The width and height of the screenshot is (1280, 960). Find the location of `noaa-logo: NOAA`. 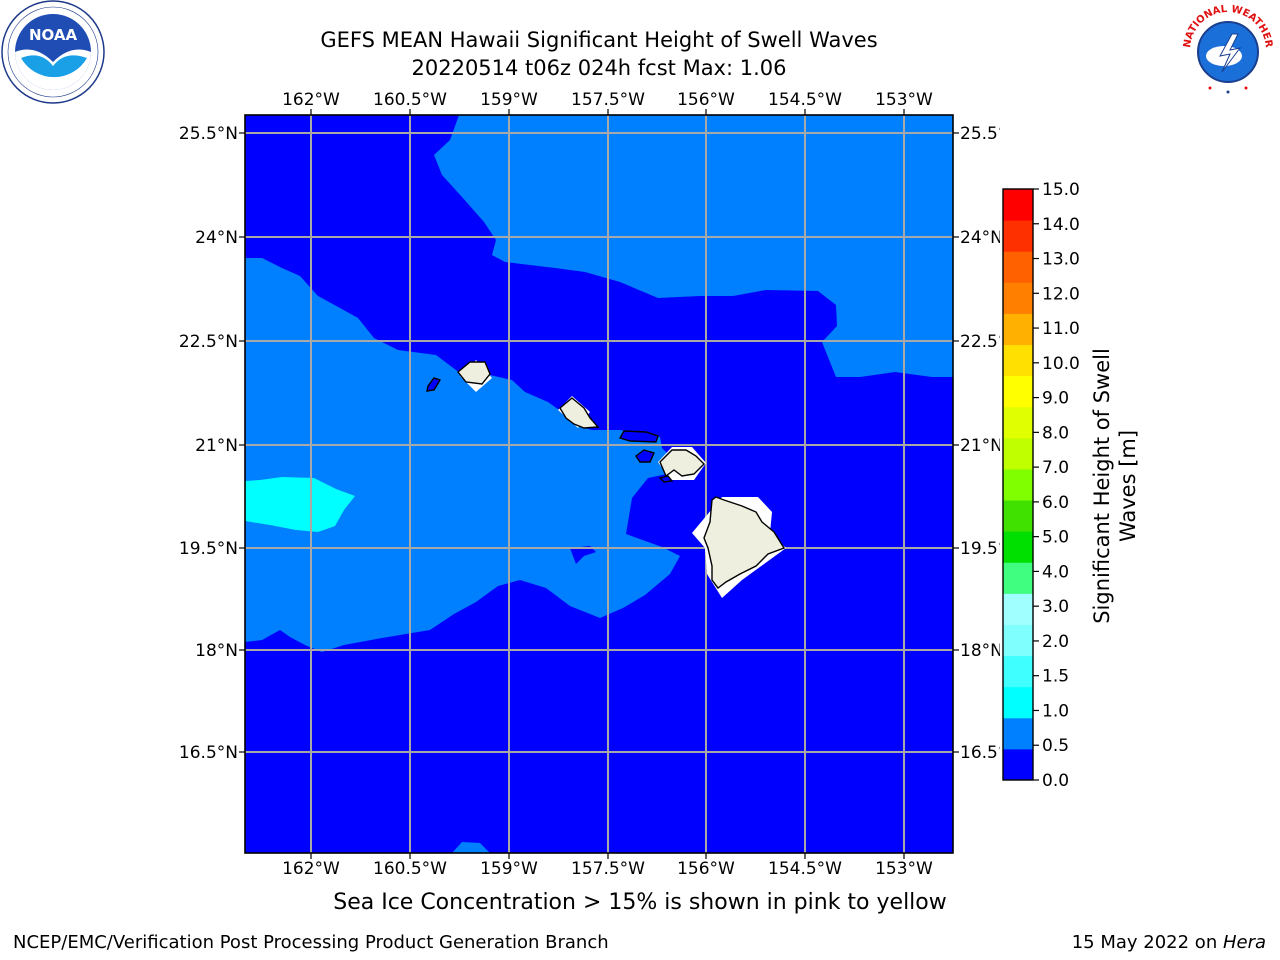

noaa-logo: NOAA is located at coordinates (53, 52).